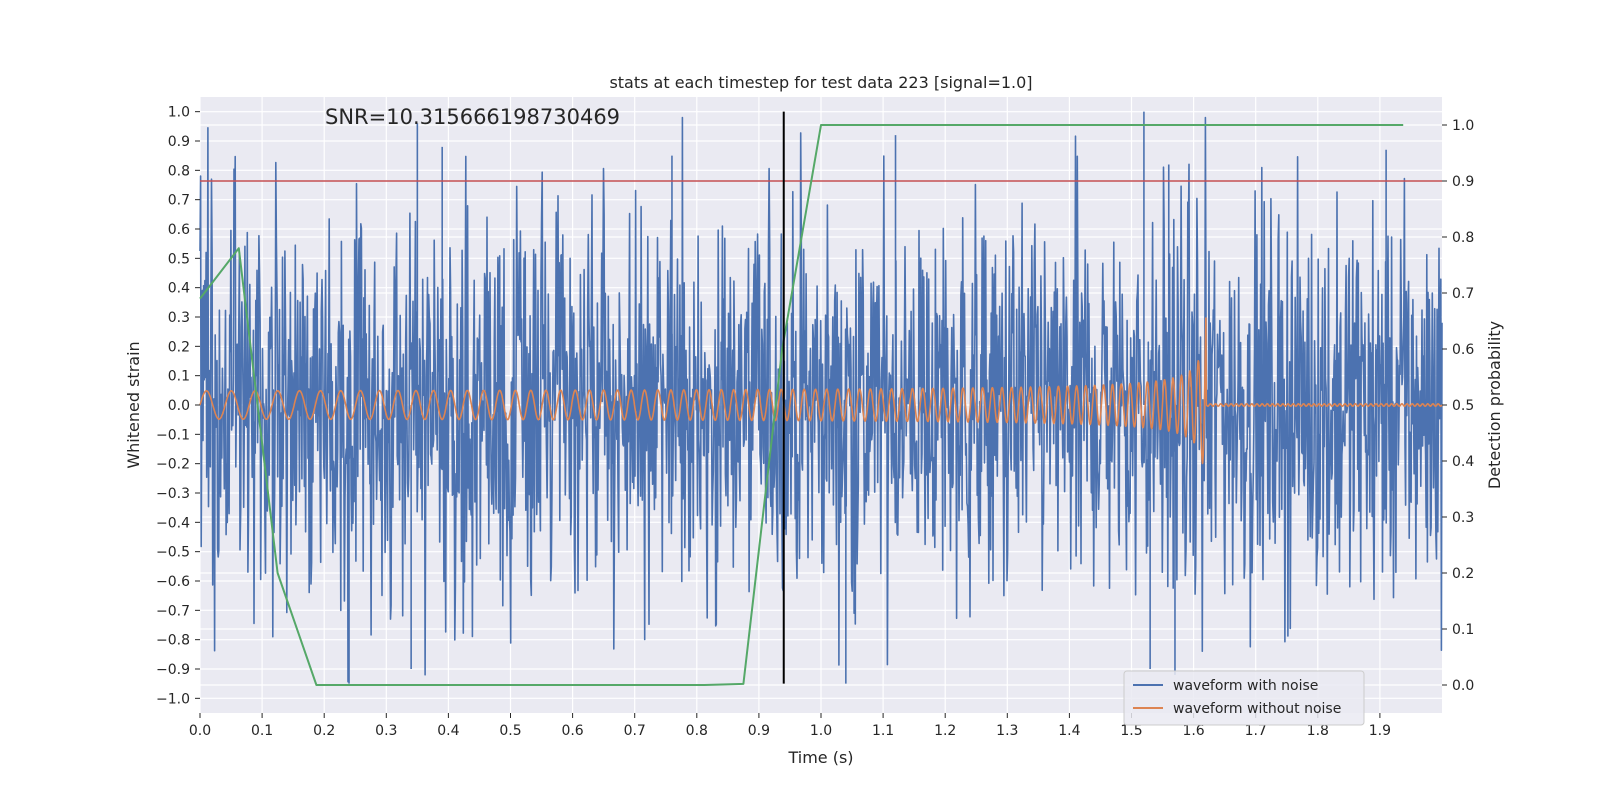 Image resolution: width=1600 pixels, height=800 pixels. Describe the element at coordinates (179, 171) in the screenshot. I see `y-left-tick-label: 0.8` at that location.